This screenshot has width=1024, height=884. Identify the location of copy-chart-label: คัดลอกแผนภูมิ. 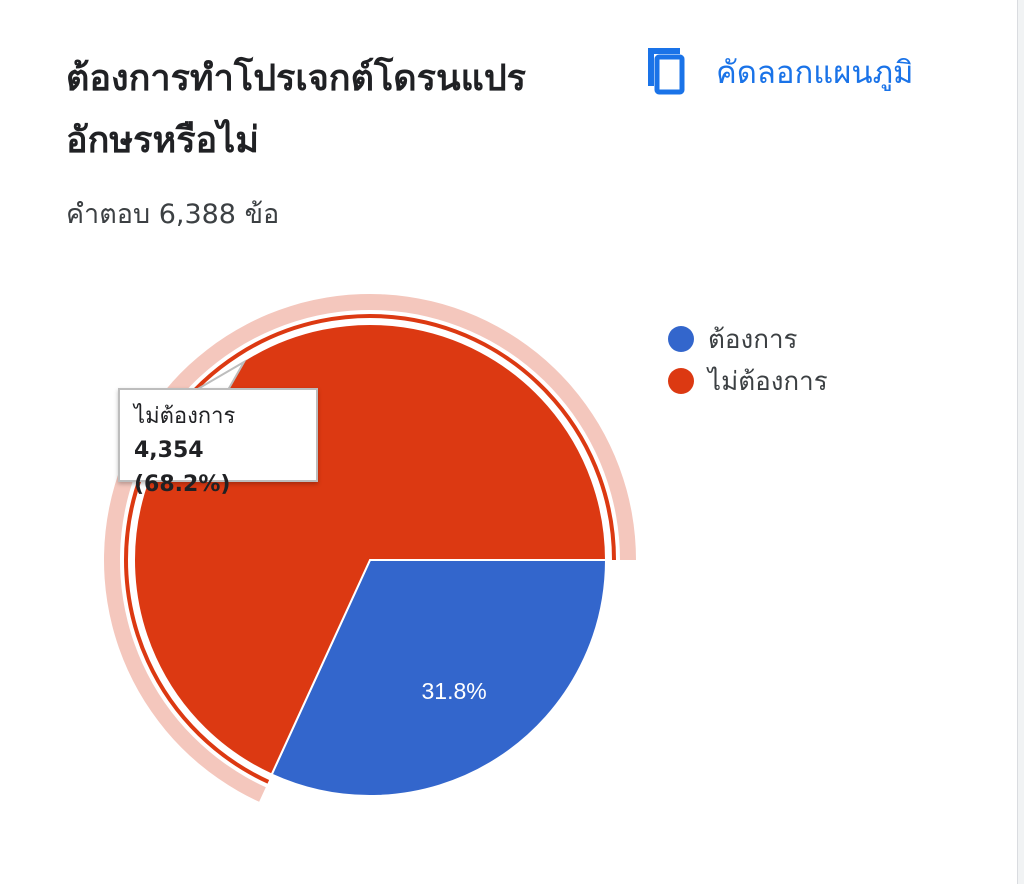
(815, 73).